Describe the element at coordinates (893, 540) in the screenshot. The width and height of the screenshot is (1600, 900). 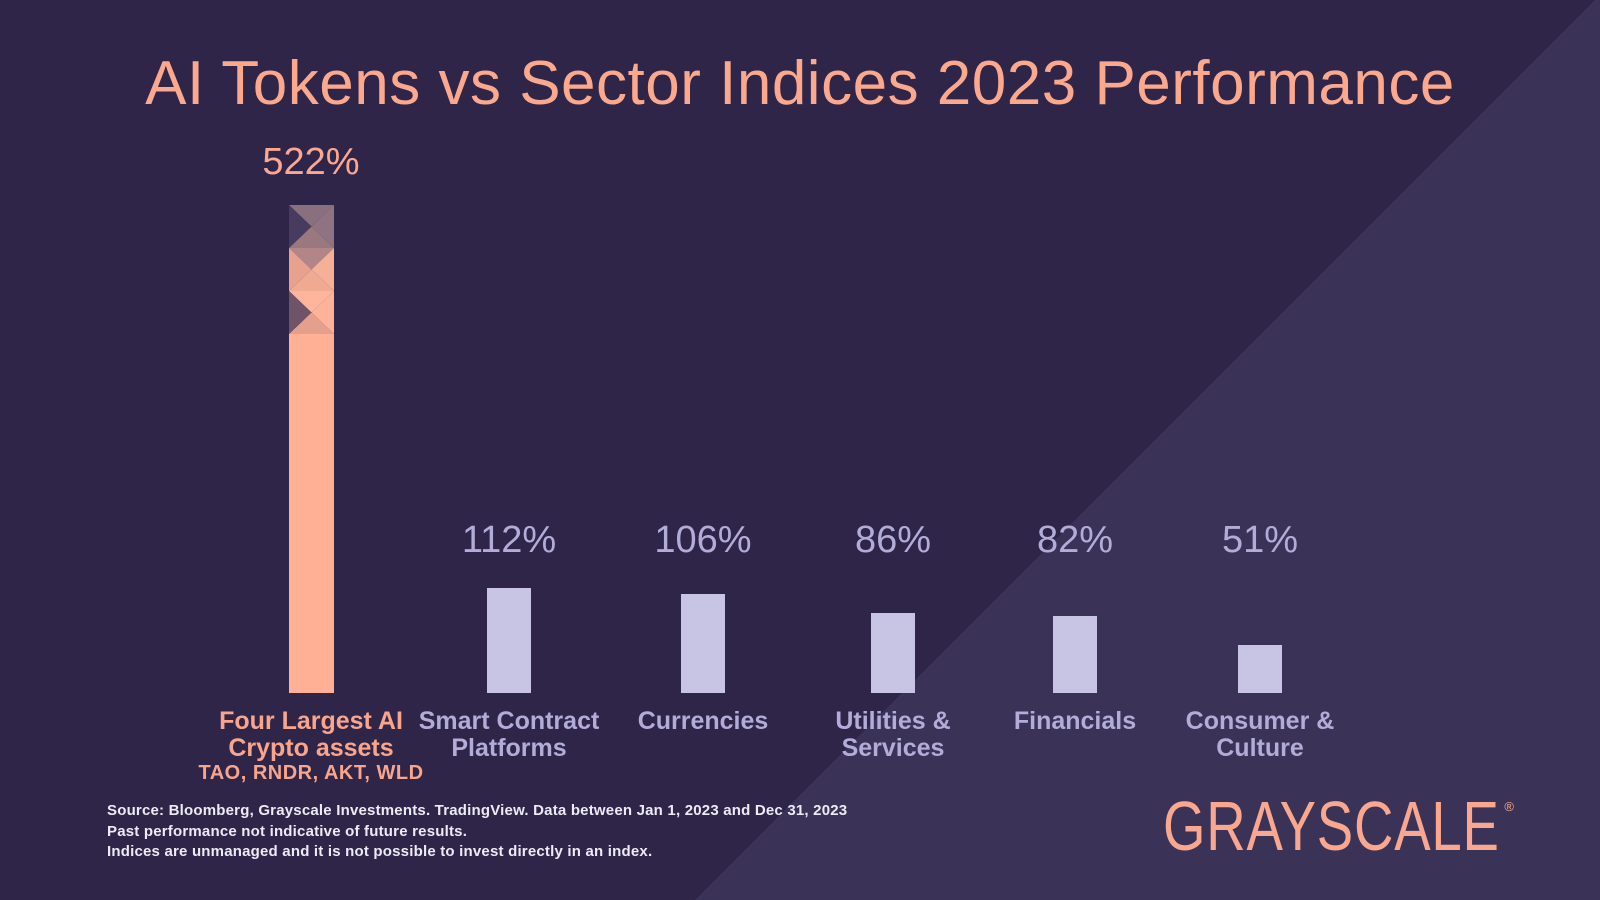
I see `bar-value-label: 86%` at that location.